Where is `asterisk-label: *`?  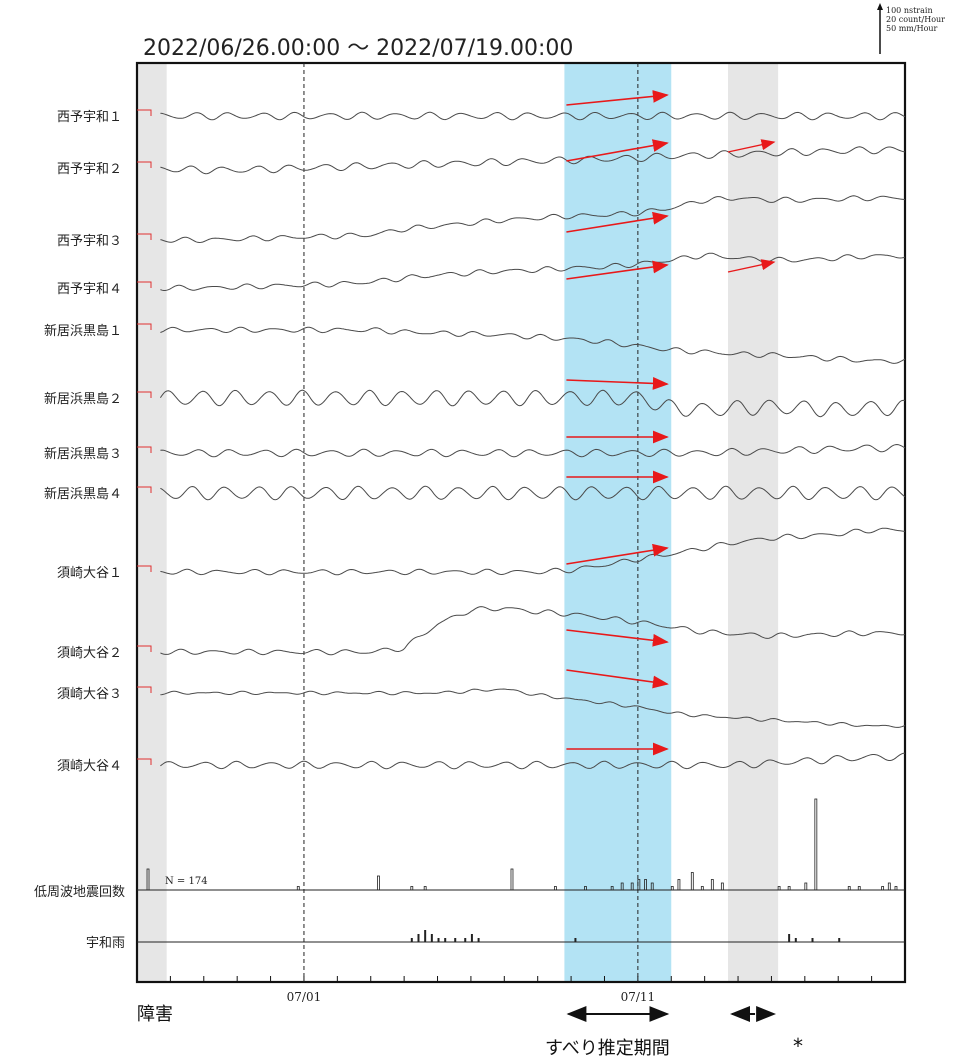
asterisk-label: * is located at coordinates (798, 1046).